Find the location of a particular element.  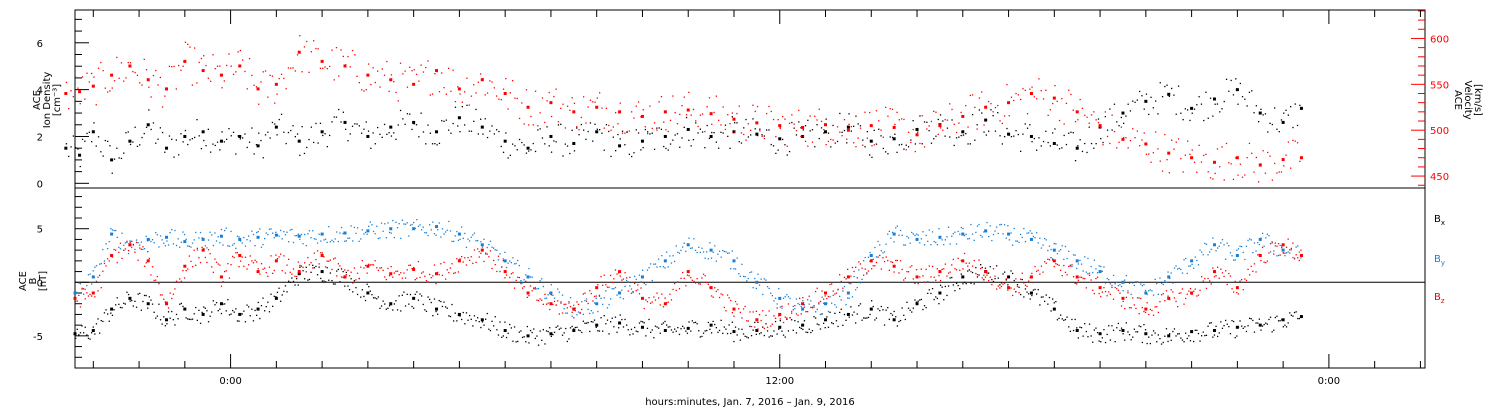

density-ylabel-line2: Ion Density is located at coordinates (47, 100).